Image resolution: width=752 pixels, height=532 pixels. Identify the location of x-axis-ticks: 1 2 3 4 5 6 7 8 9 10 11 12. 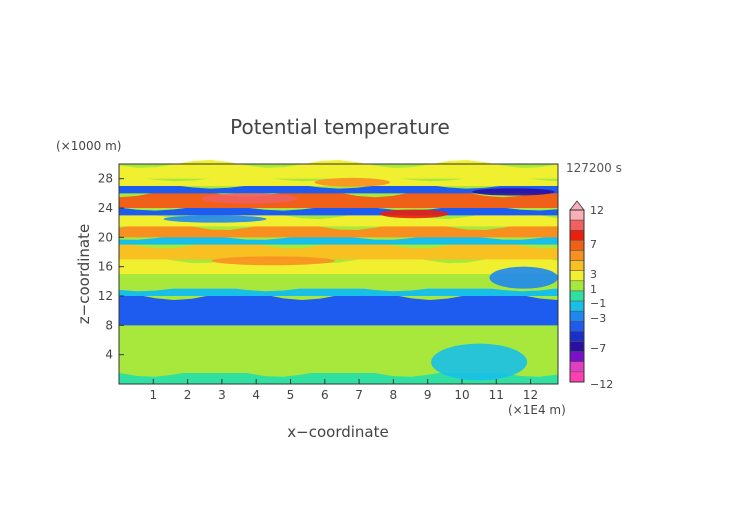
(343, 390).